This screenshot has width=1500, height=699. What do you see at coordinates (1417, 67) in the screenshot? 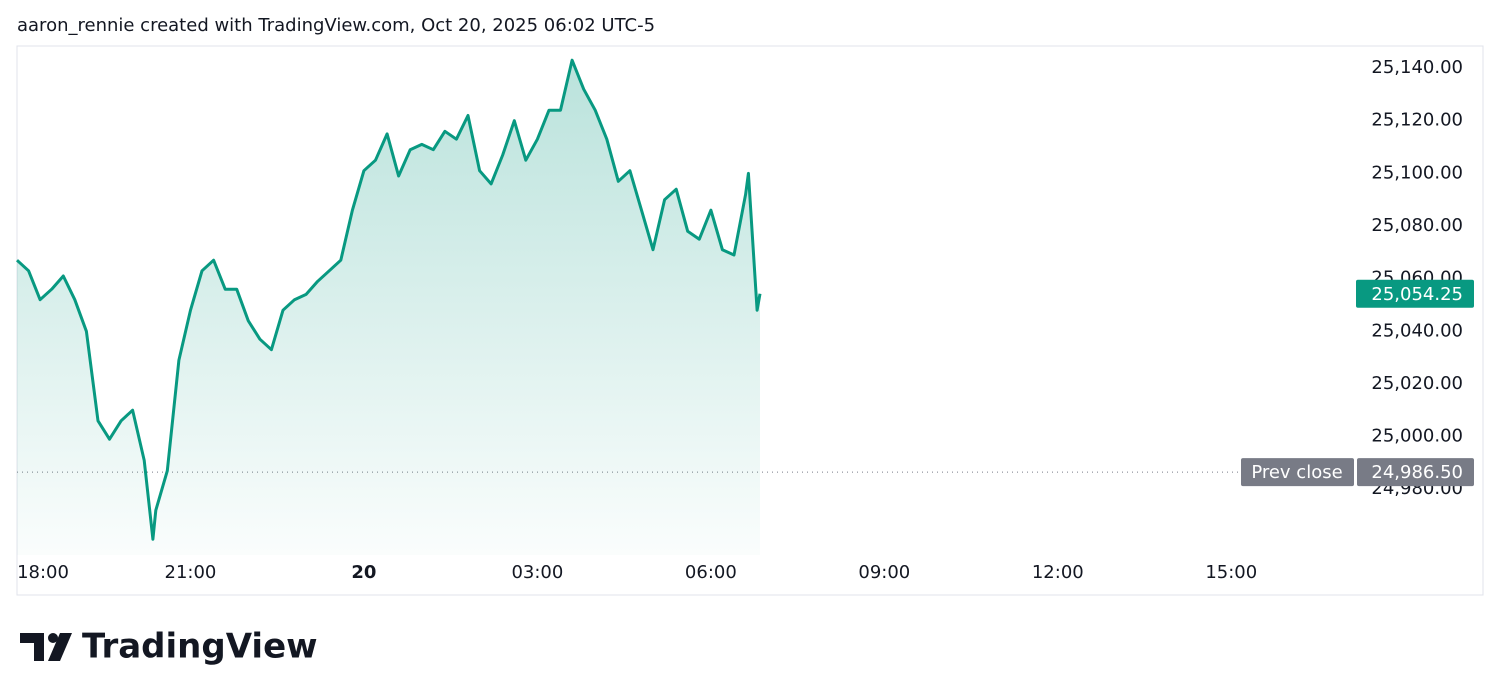
I see `y-tick-label: 25,140.00` at bounding box center [1417, 67].